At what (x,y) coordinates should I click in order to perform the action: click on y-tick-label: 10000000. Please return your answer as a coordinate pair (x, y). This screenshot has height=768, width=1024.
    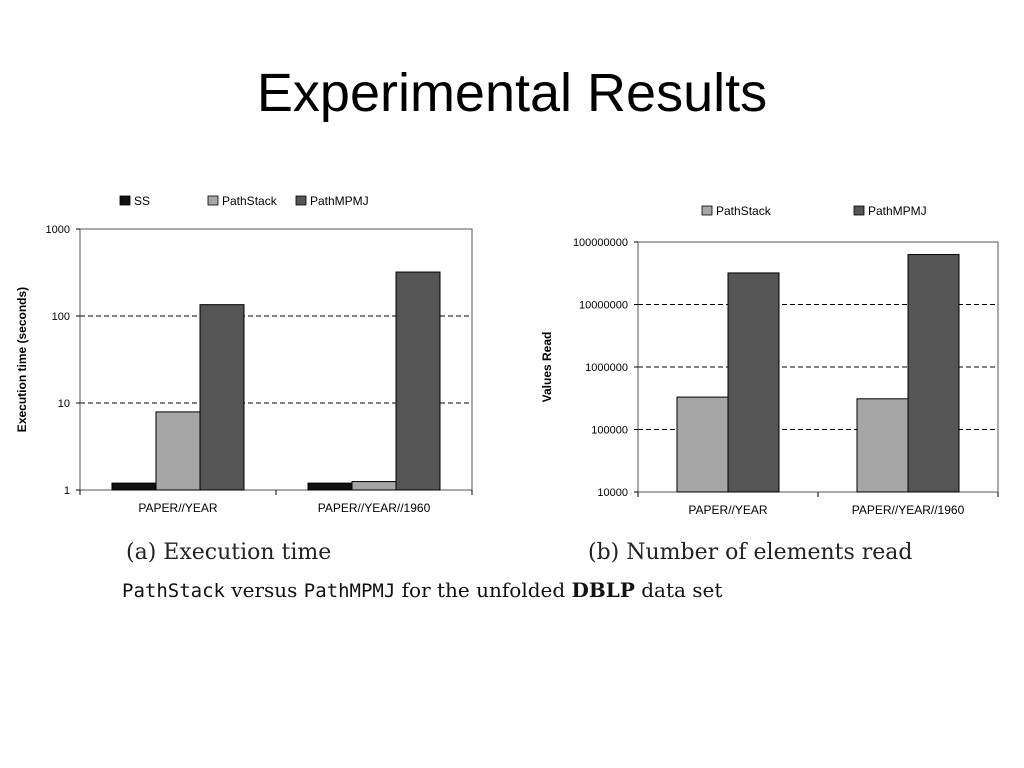
    Looking at the image, I should click on (603, 306).